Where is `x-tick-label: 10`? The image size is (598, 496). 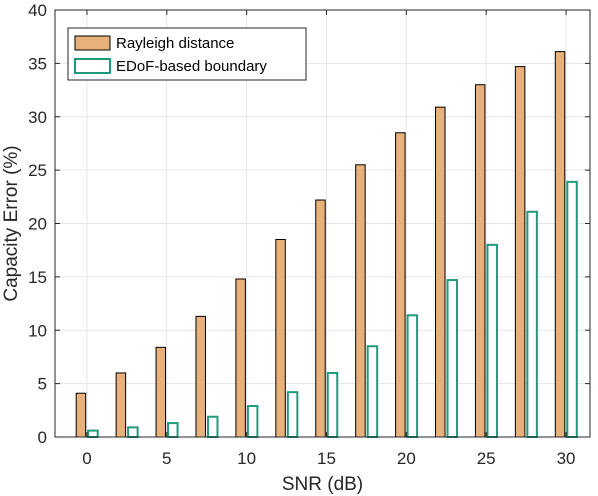 x-tick-label: 10 is located at coordinates (246, 458).